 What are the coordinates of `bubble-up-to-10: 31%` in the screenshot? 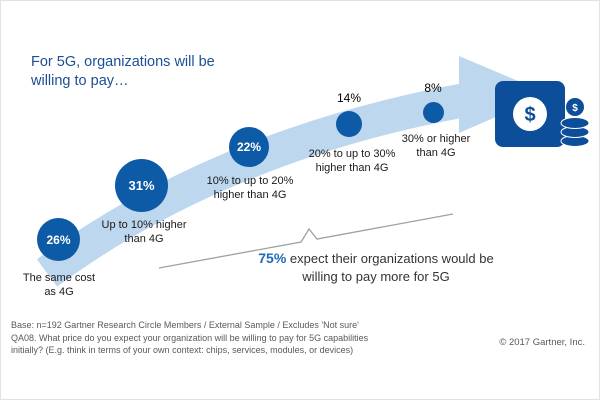 It's located at (141, 185).